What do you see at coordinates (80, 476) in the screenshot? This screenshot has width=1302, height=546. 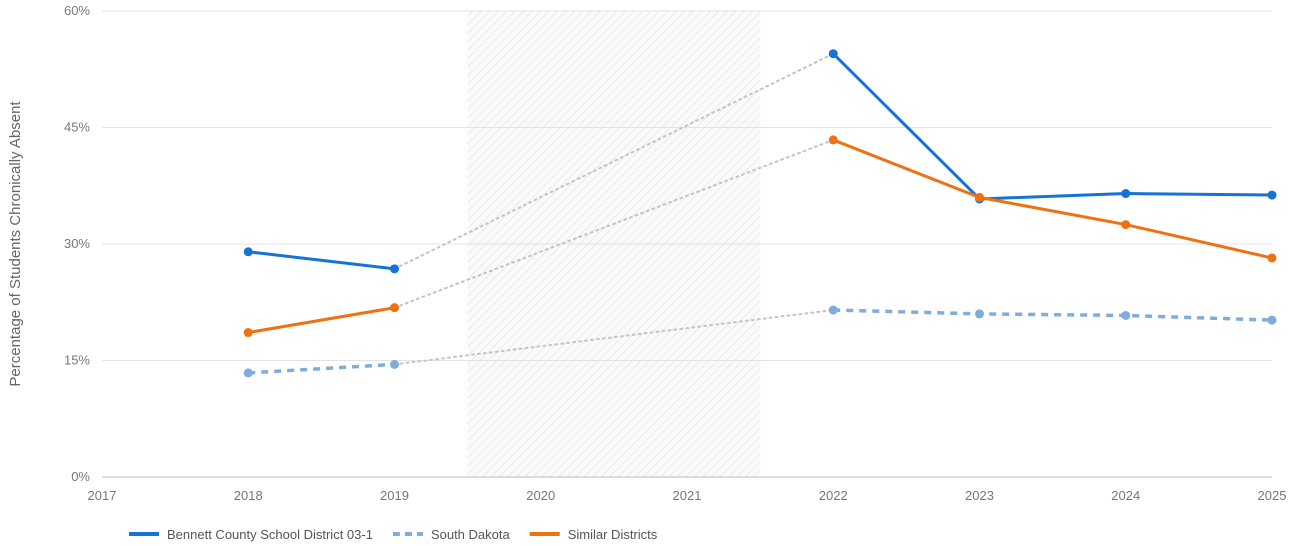 I see `y-tick-label: 0%` at bounding box center [80, 476].